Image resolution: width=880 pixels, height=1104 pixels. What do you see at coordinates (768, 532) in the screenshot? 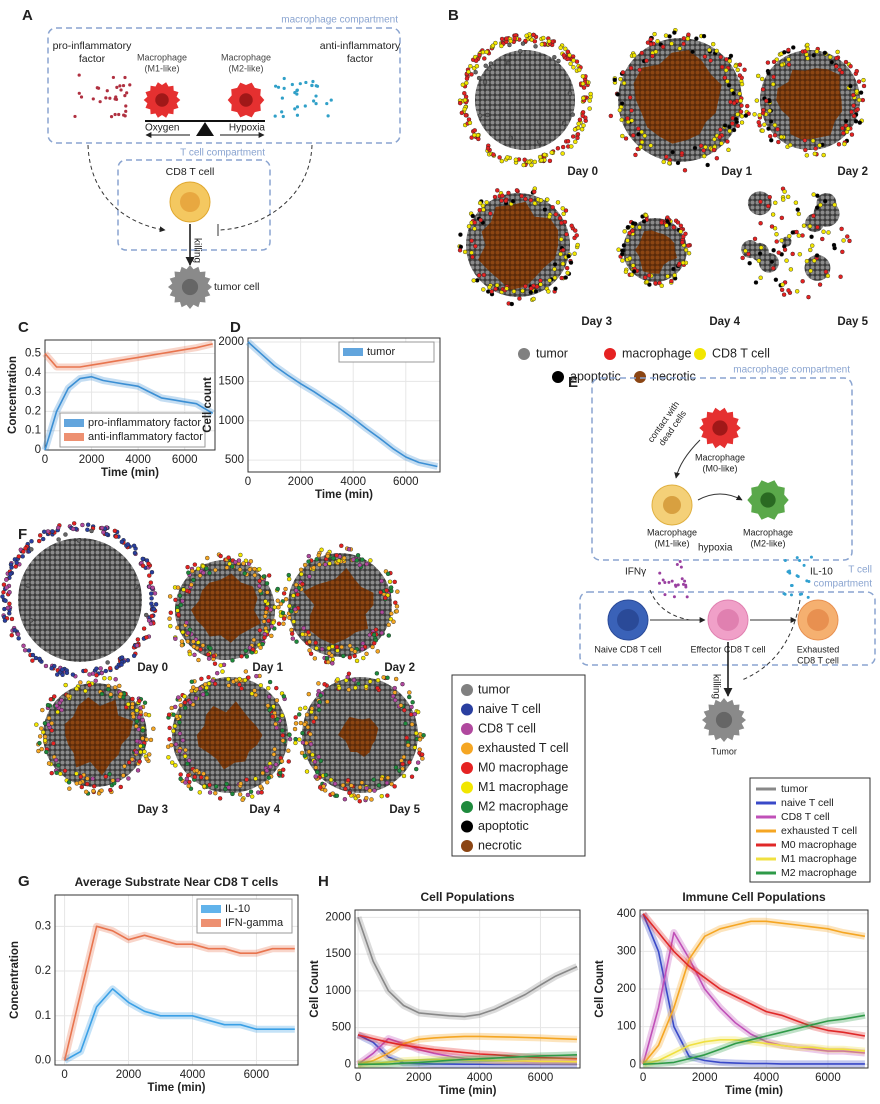
I see `label: Macrophage` at bounding box center [768, 532].